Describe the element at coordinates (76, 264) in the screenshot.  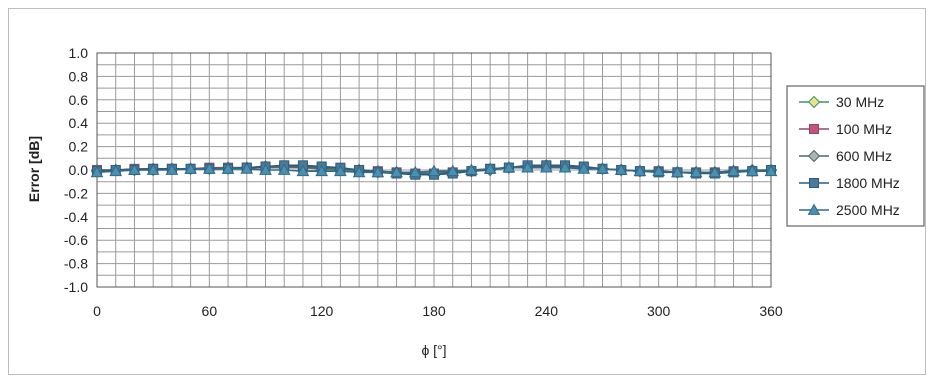
I see `y-tick-label: -0.8` at that location.